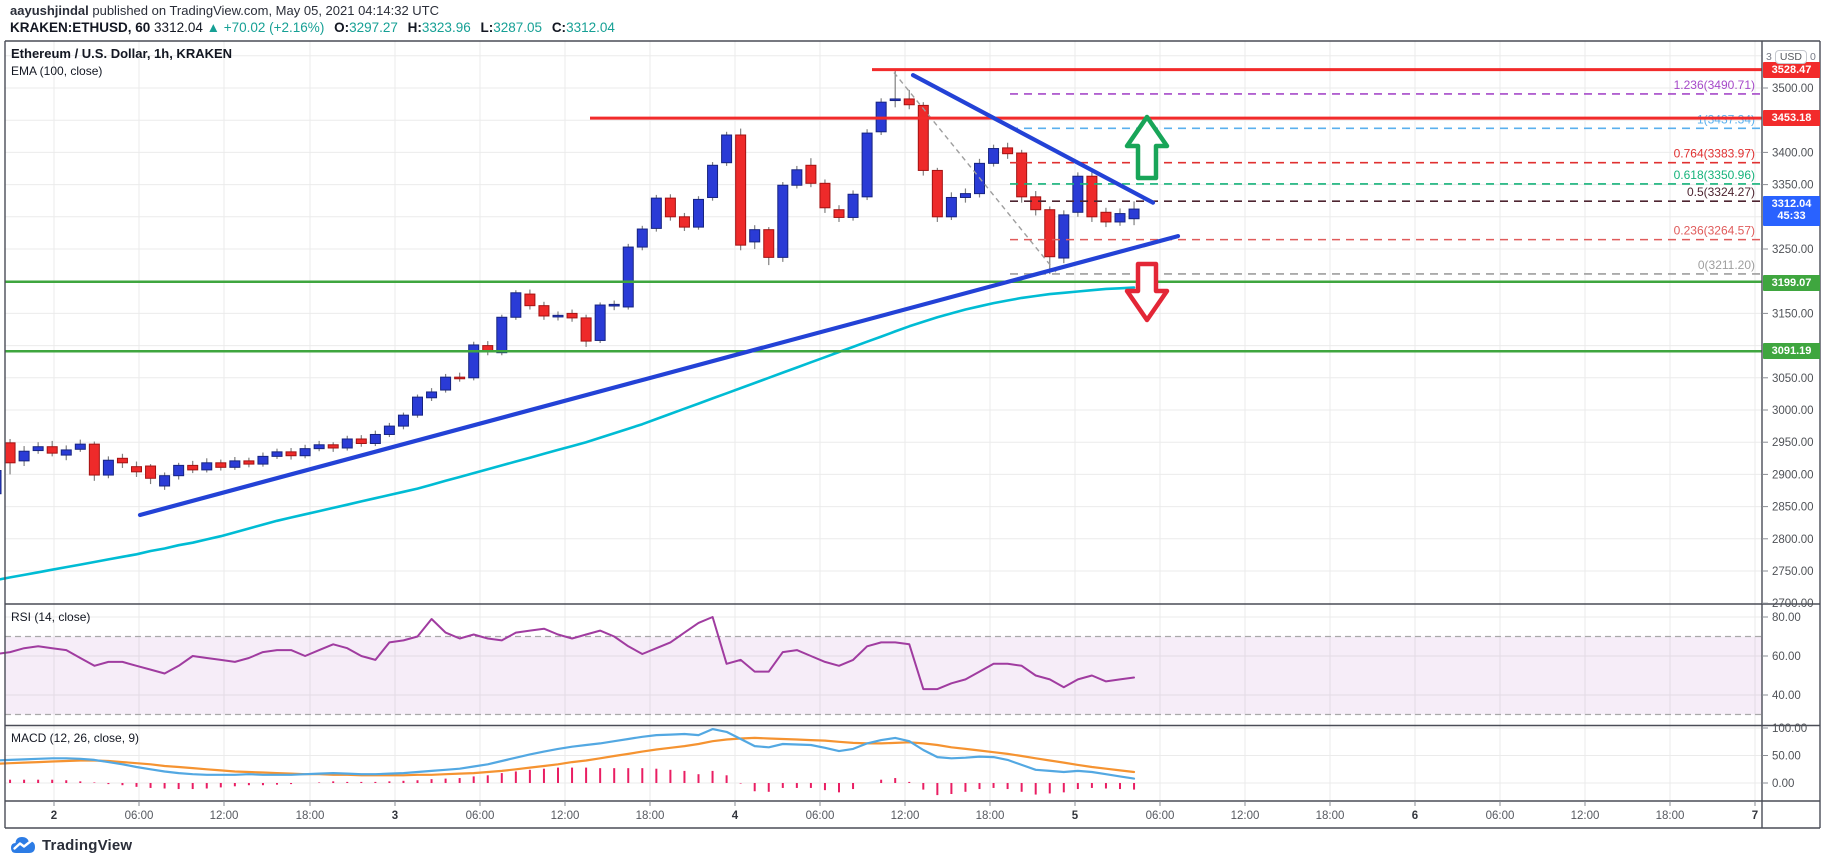  I want to click on svg-text: 0.618(3350.96), so click(1714, 175).